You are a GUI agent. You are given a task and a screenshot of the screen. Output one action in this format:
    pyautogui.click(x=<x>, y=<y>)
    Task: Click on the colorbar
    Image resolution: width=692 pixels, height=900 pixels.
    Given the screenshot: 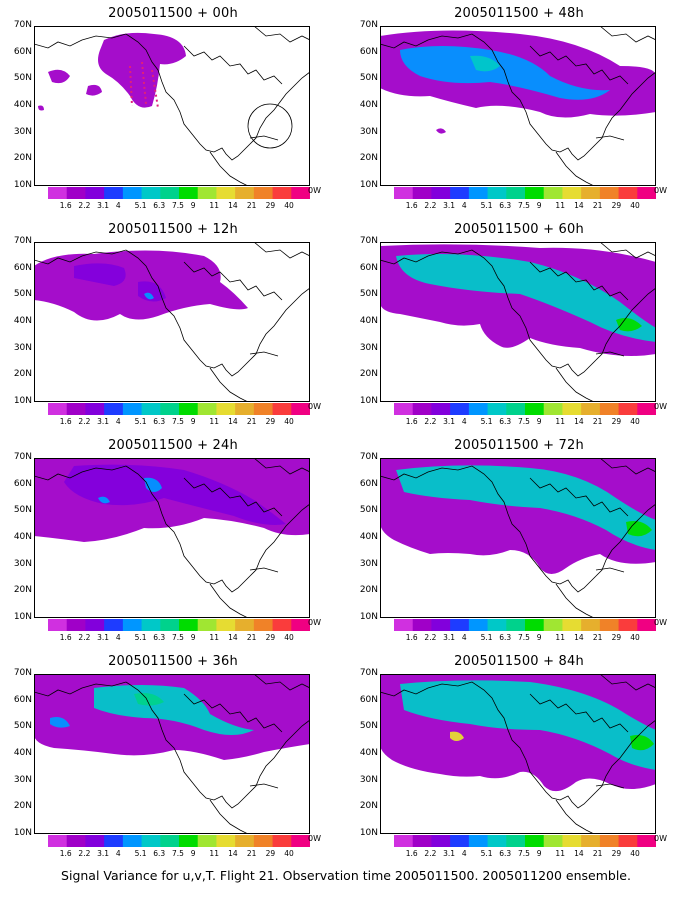 What is the action you would take?
    pyautogui.click(x=525, y=193)
    